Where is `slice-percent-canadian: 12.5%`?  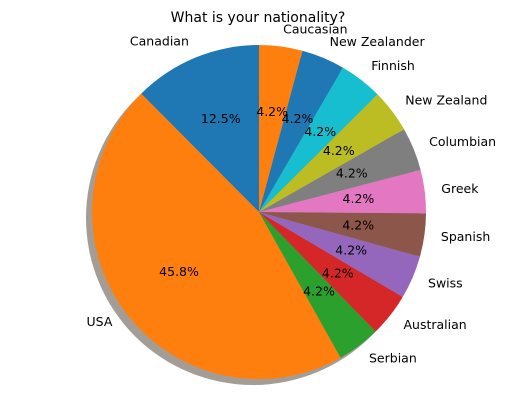 slice-percent-canadian: 12.5% is located at coordinates (221, 118).